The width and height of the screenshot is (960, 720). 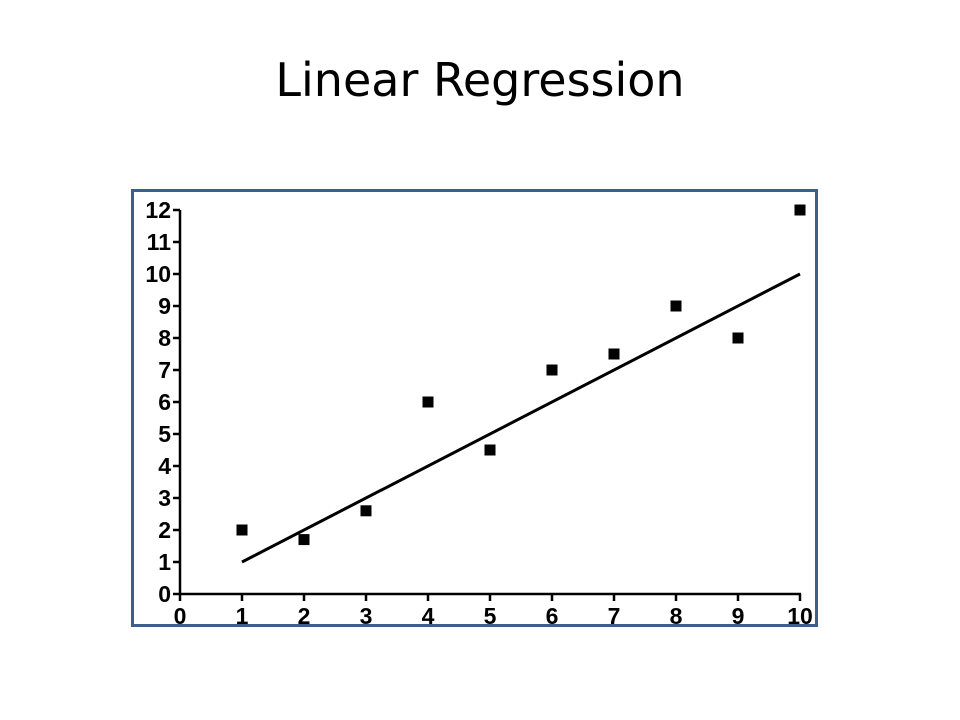 What do you see at coordinates (738, 613) in the screenshot?
I see `x-tick-label: 9` at bounding box center [738, 613].